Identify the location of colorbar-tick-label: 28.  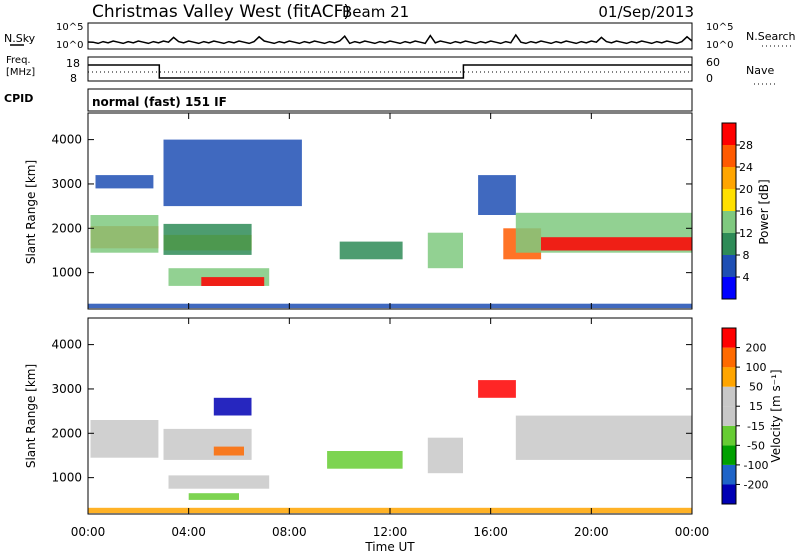
(746, 145).